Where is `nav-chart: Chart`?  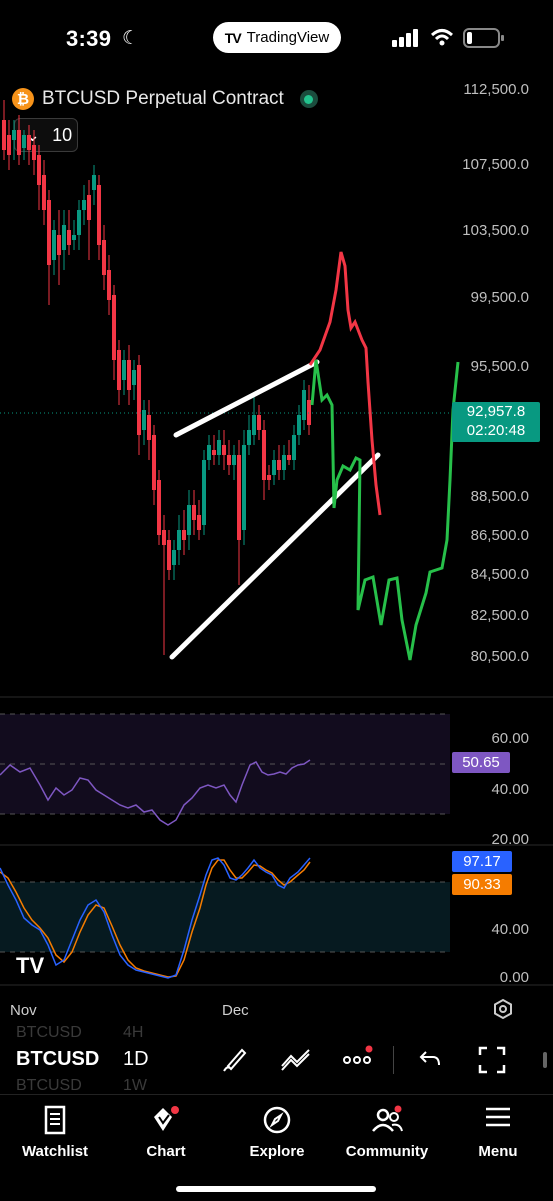
nav-chart: Chart is located at coordinates (166, 1132).